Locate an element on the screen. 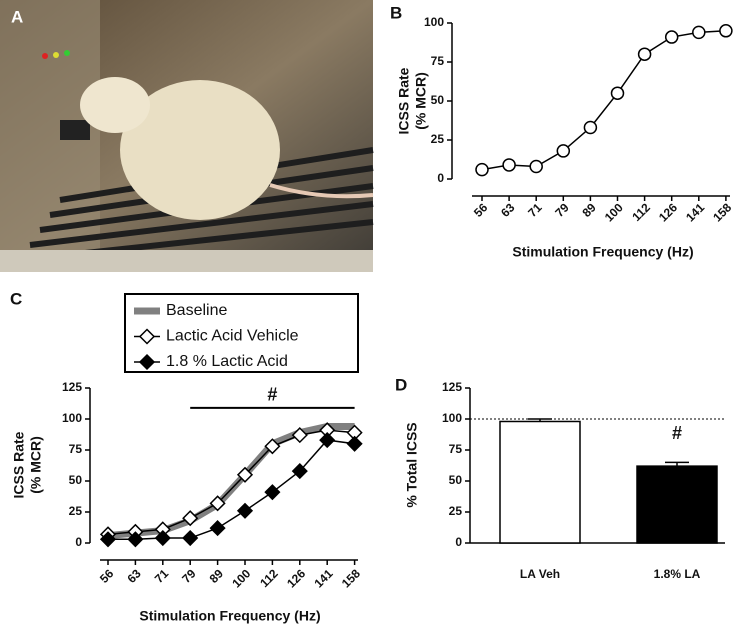 This screenshot has height=629, width=733. legend-label: Baseline is located at coordinates (196, 310).